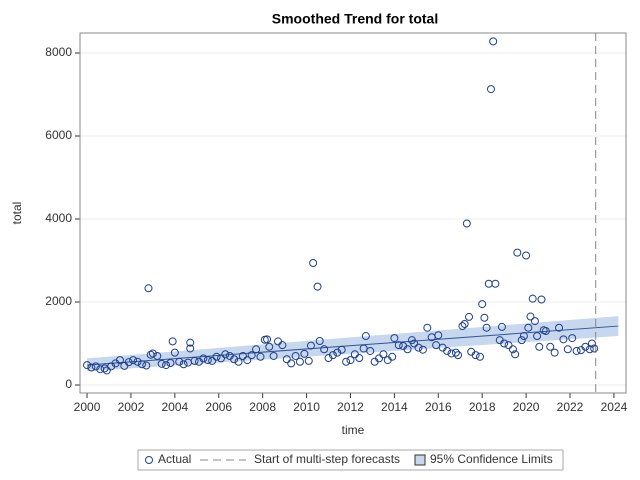 The width and height of the screenshot is (640, 480). Describe the element at coordinates (352, 345) in the screenshot. I see `trend-line` at that location.